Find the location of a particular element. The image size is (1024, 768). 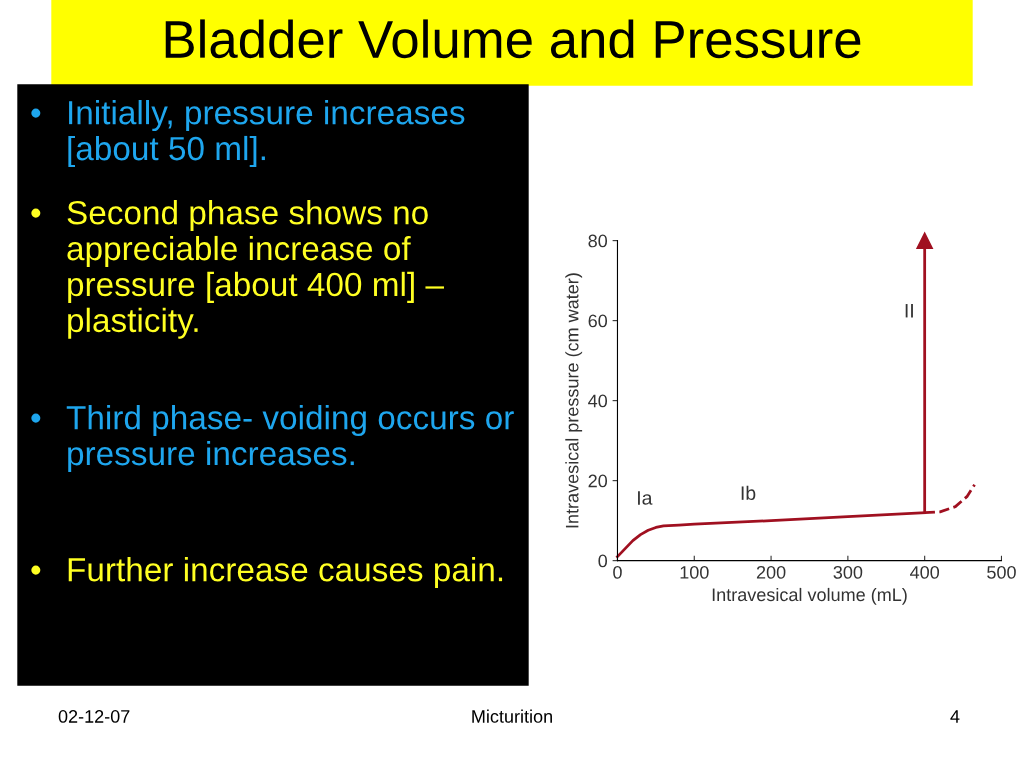

x-tick-label: 0 is located at coordinates (617, 572).